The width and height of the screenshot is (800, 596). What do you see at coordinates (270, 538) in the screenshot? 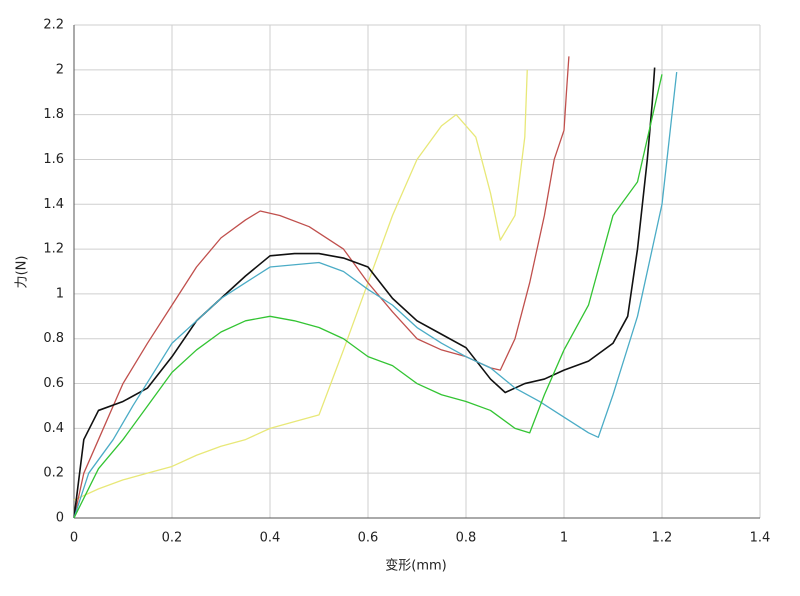
I see `x-tick-label: 0.4` at bounding box center [270, 538].